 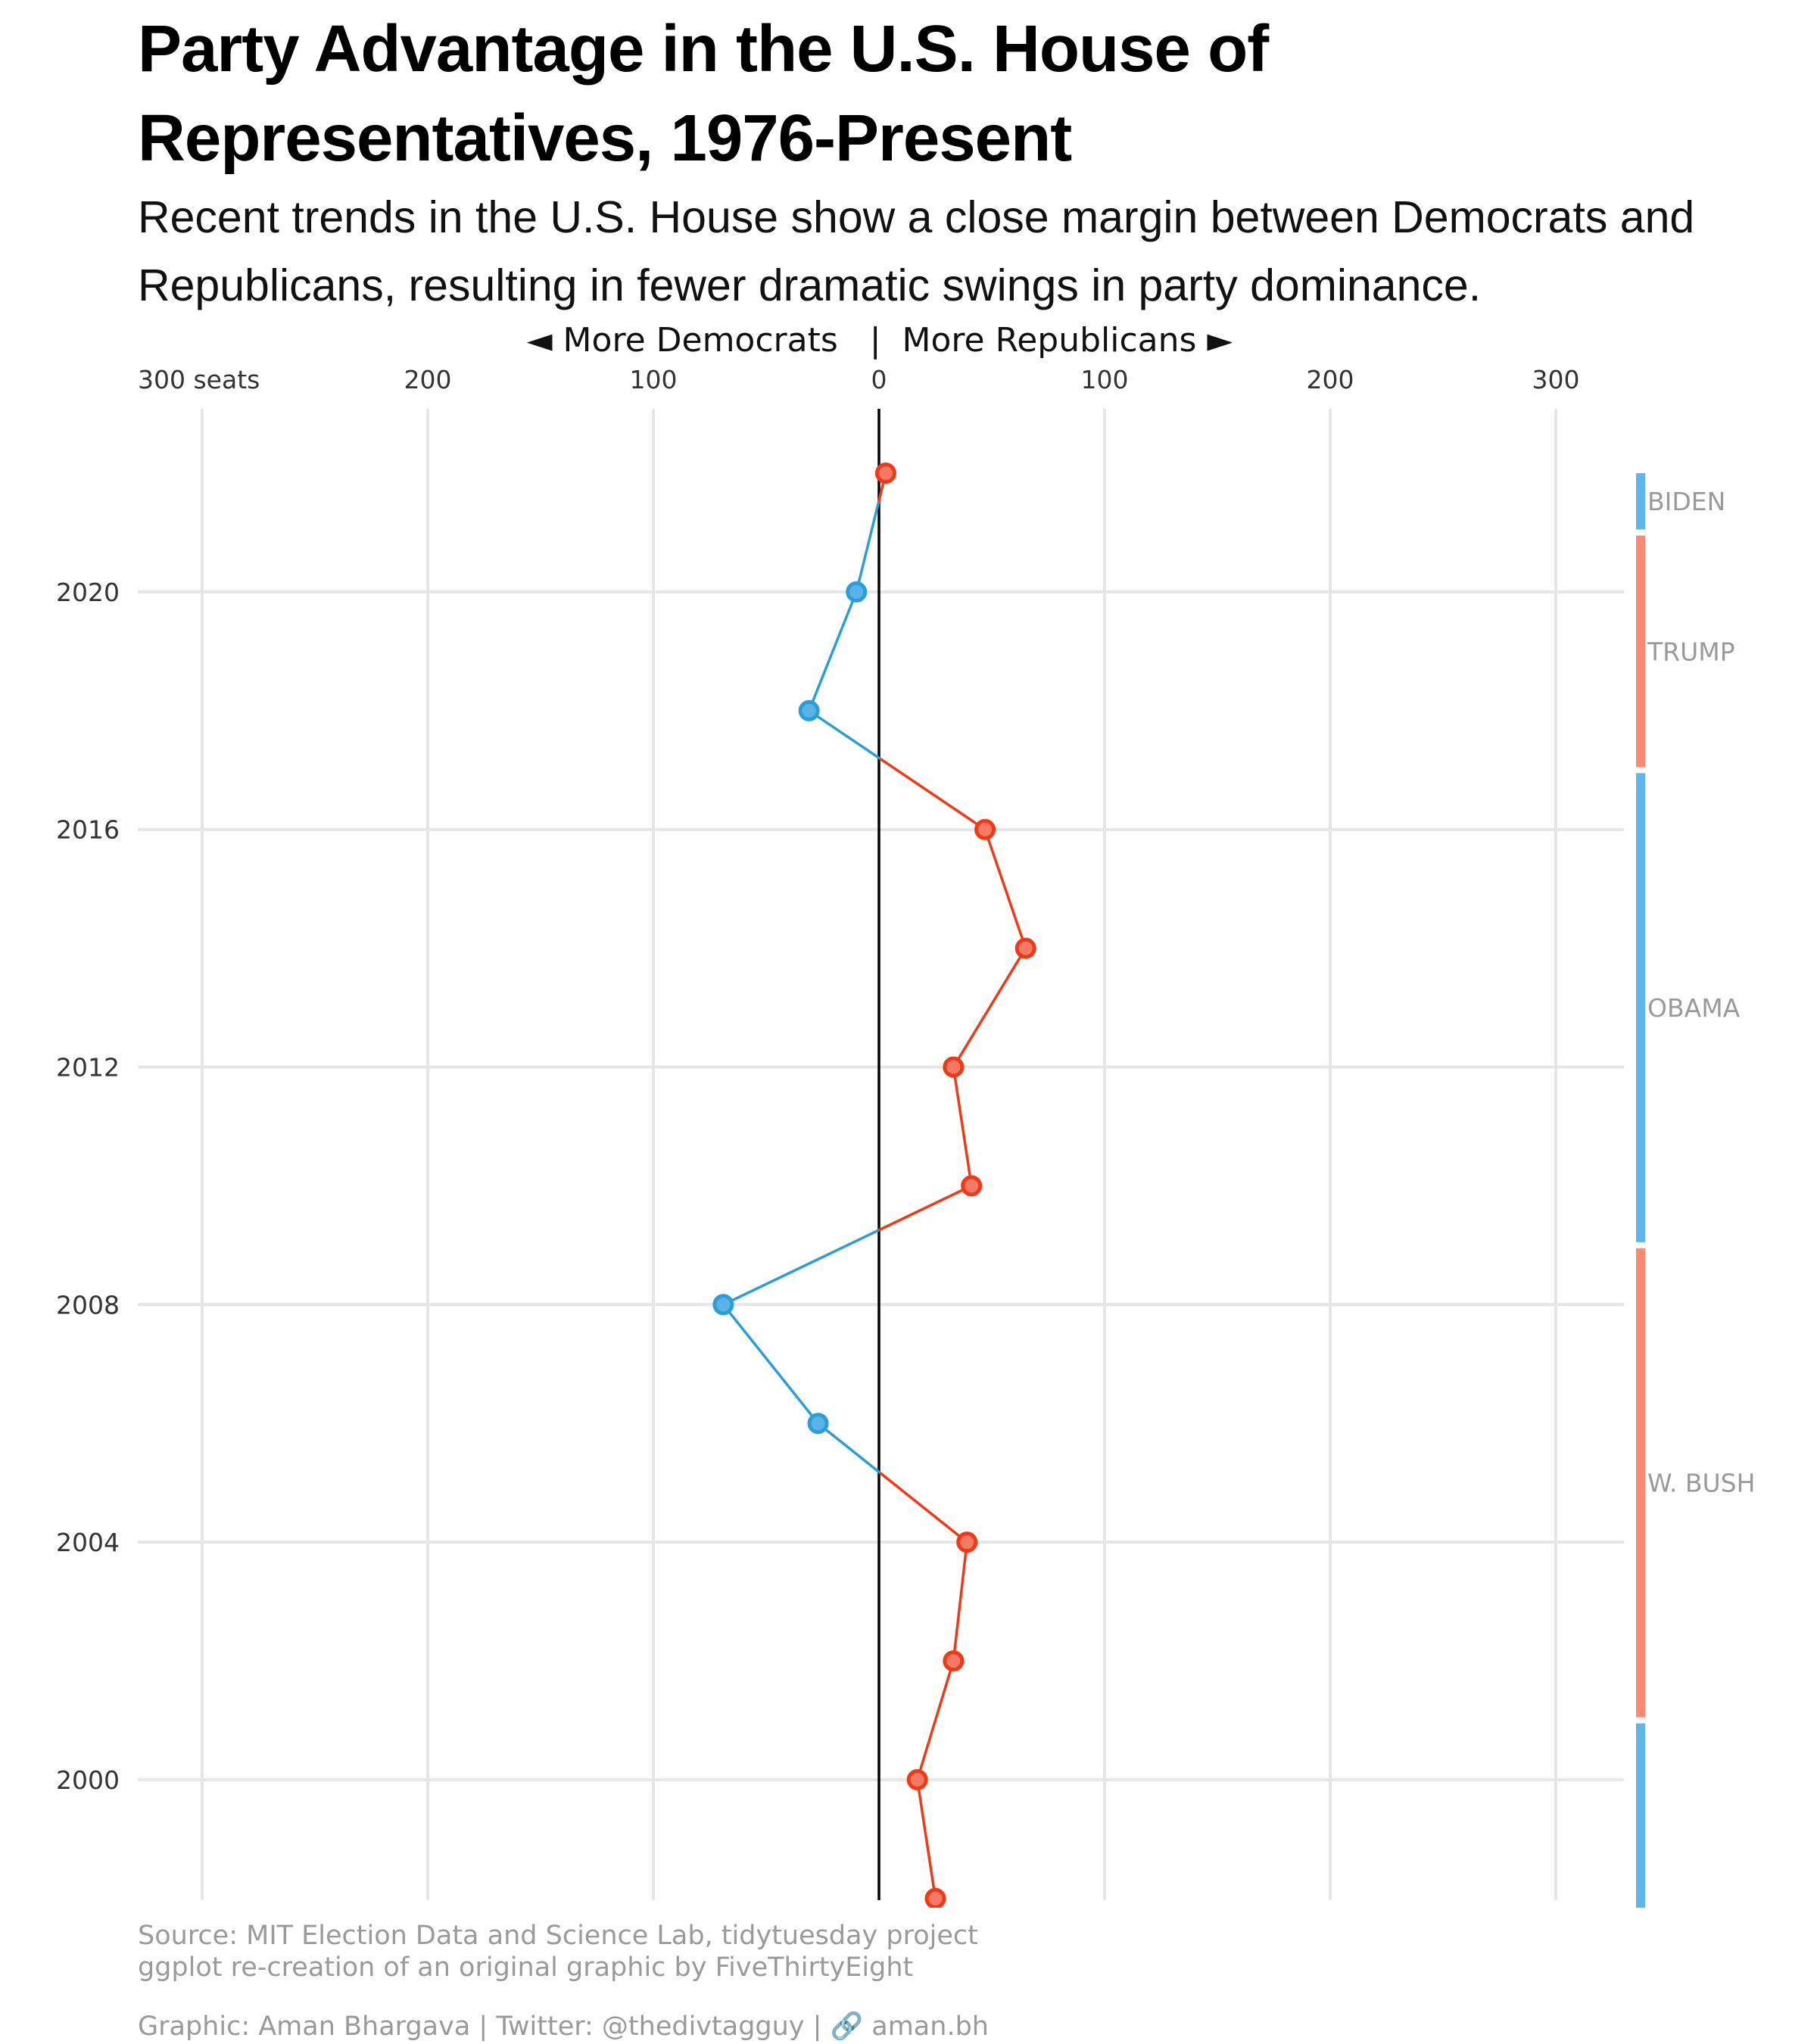 What do you see at coordinates (88, 1542) in the screenshot?
I see `y-tick-label: 2004` at bounding box center [88, 1542].